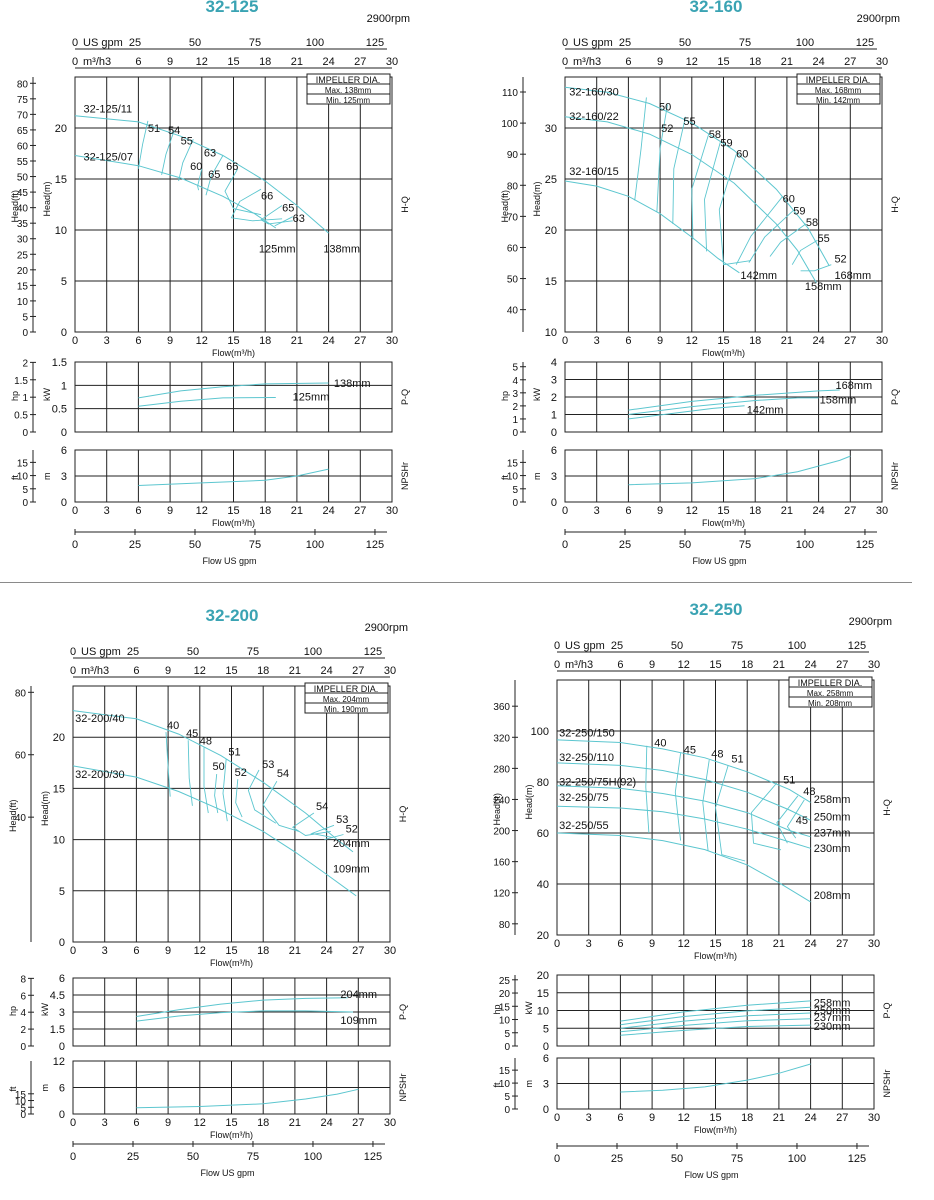 The width and height of the screenshot is (934, 1200). Describe the element at coordinates (73, 1157) in the screenshot. I see `gpm-bottom-tick: 0` at that location.